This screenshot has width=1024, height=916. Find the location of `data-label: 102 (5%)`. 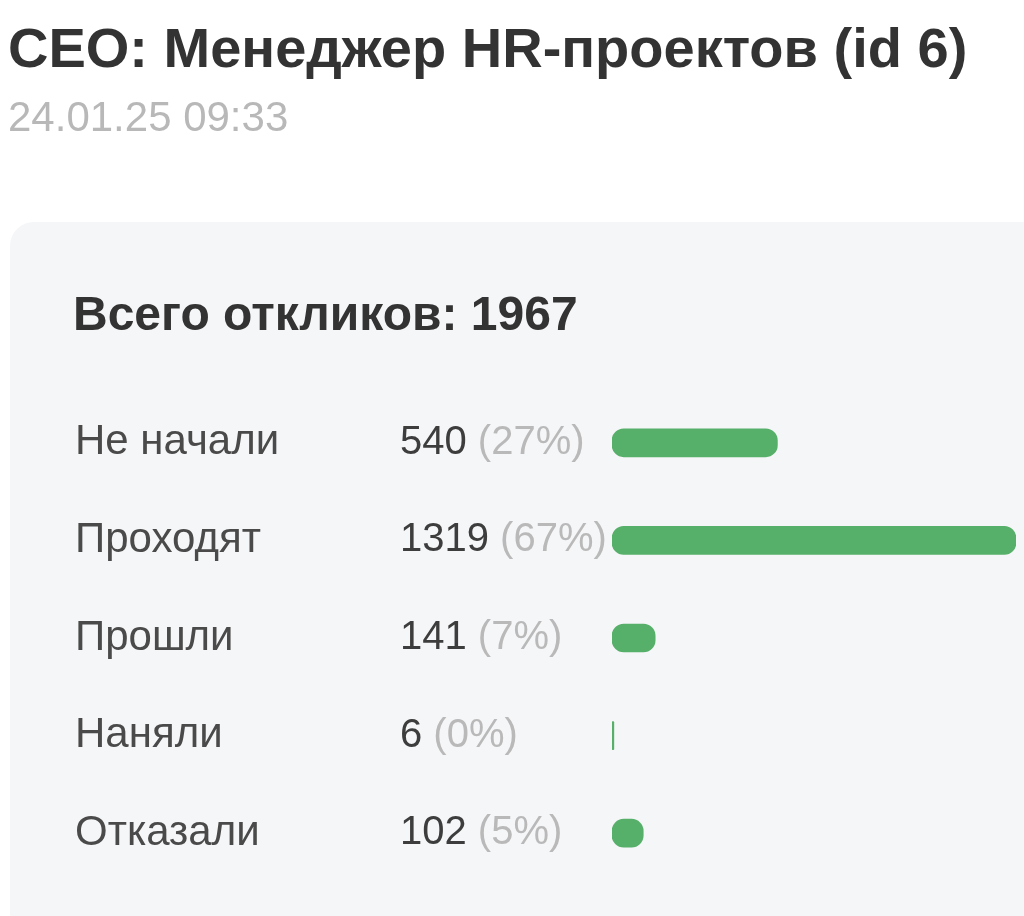

data-label: 102 (5%) is located at coordinates (481, 830).